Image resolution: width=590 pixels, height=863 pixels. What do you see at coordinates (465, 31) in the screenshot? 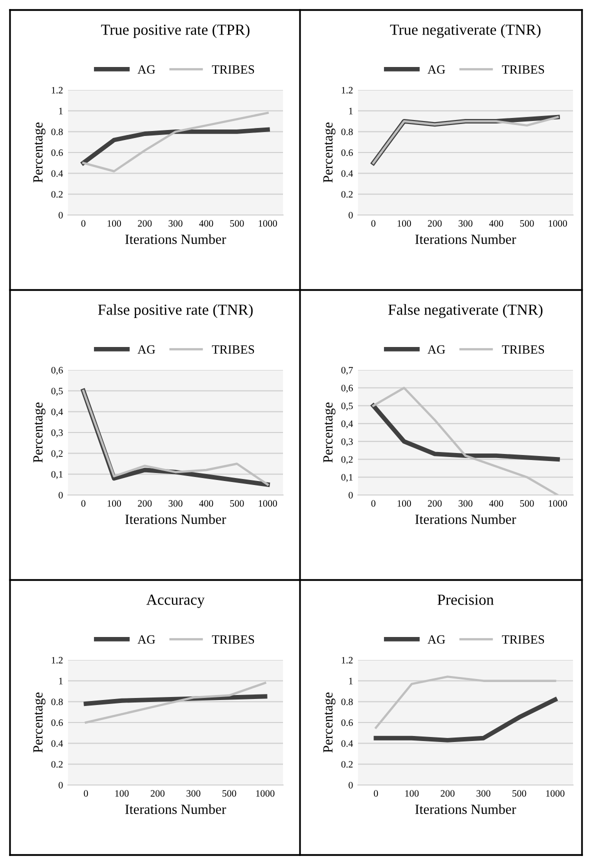
I see `chart-title: True negativerate (TNR)` at bounding box center [465, 31].